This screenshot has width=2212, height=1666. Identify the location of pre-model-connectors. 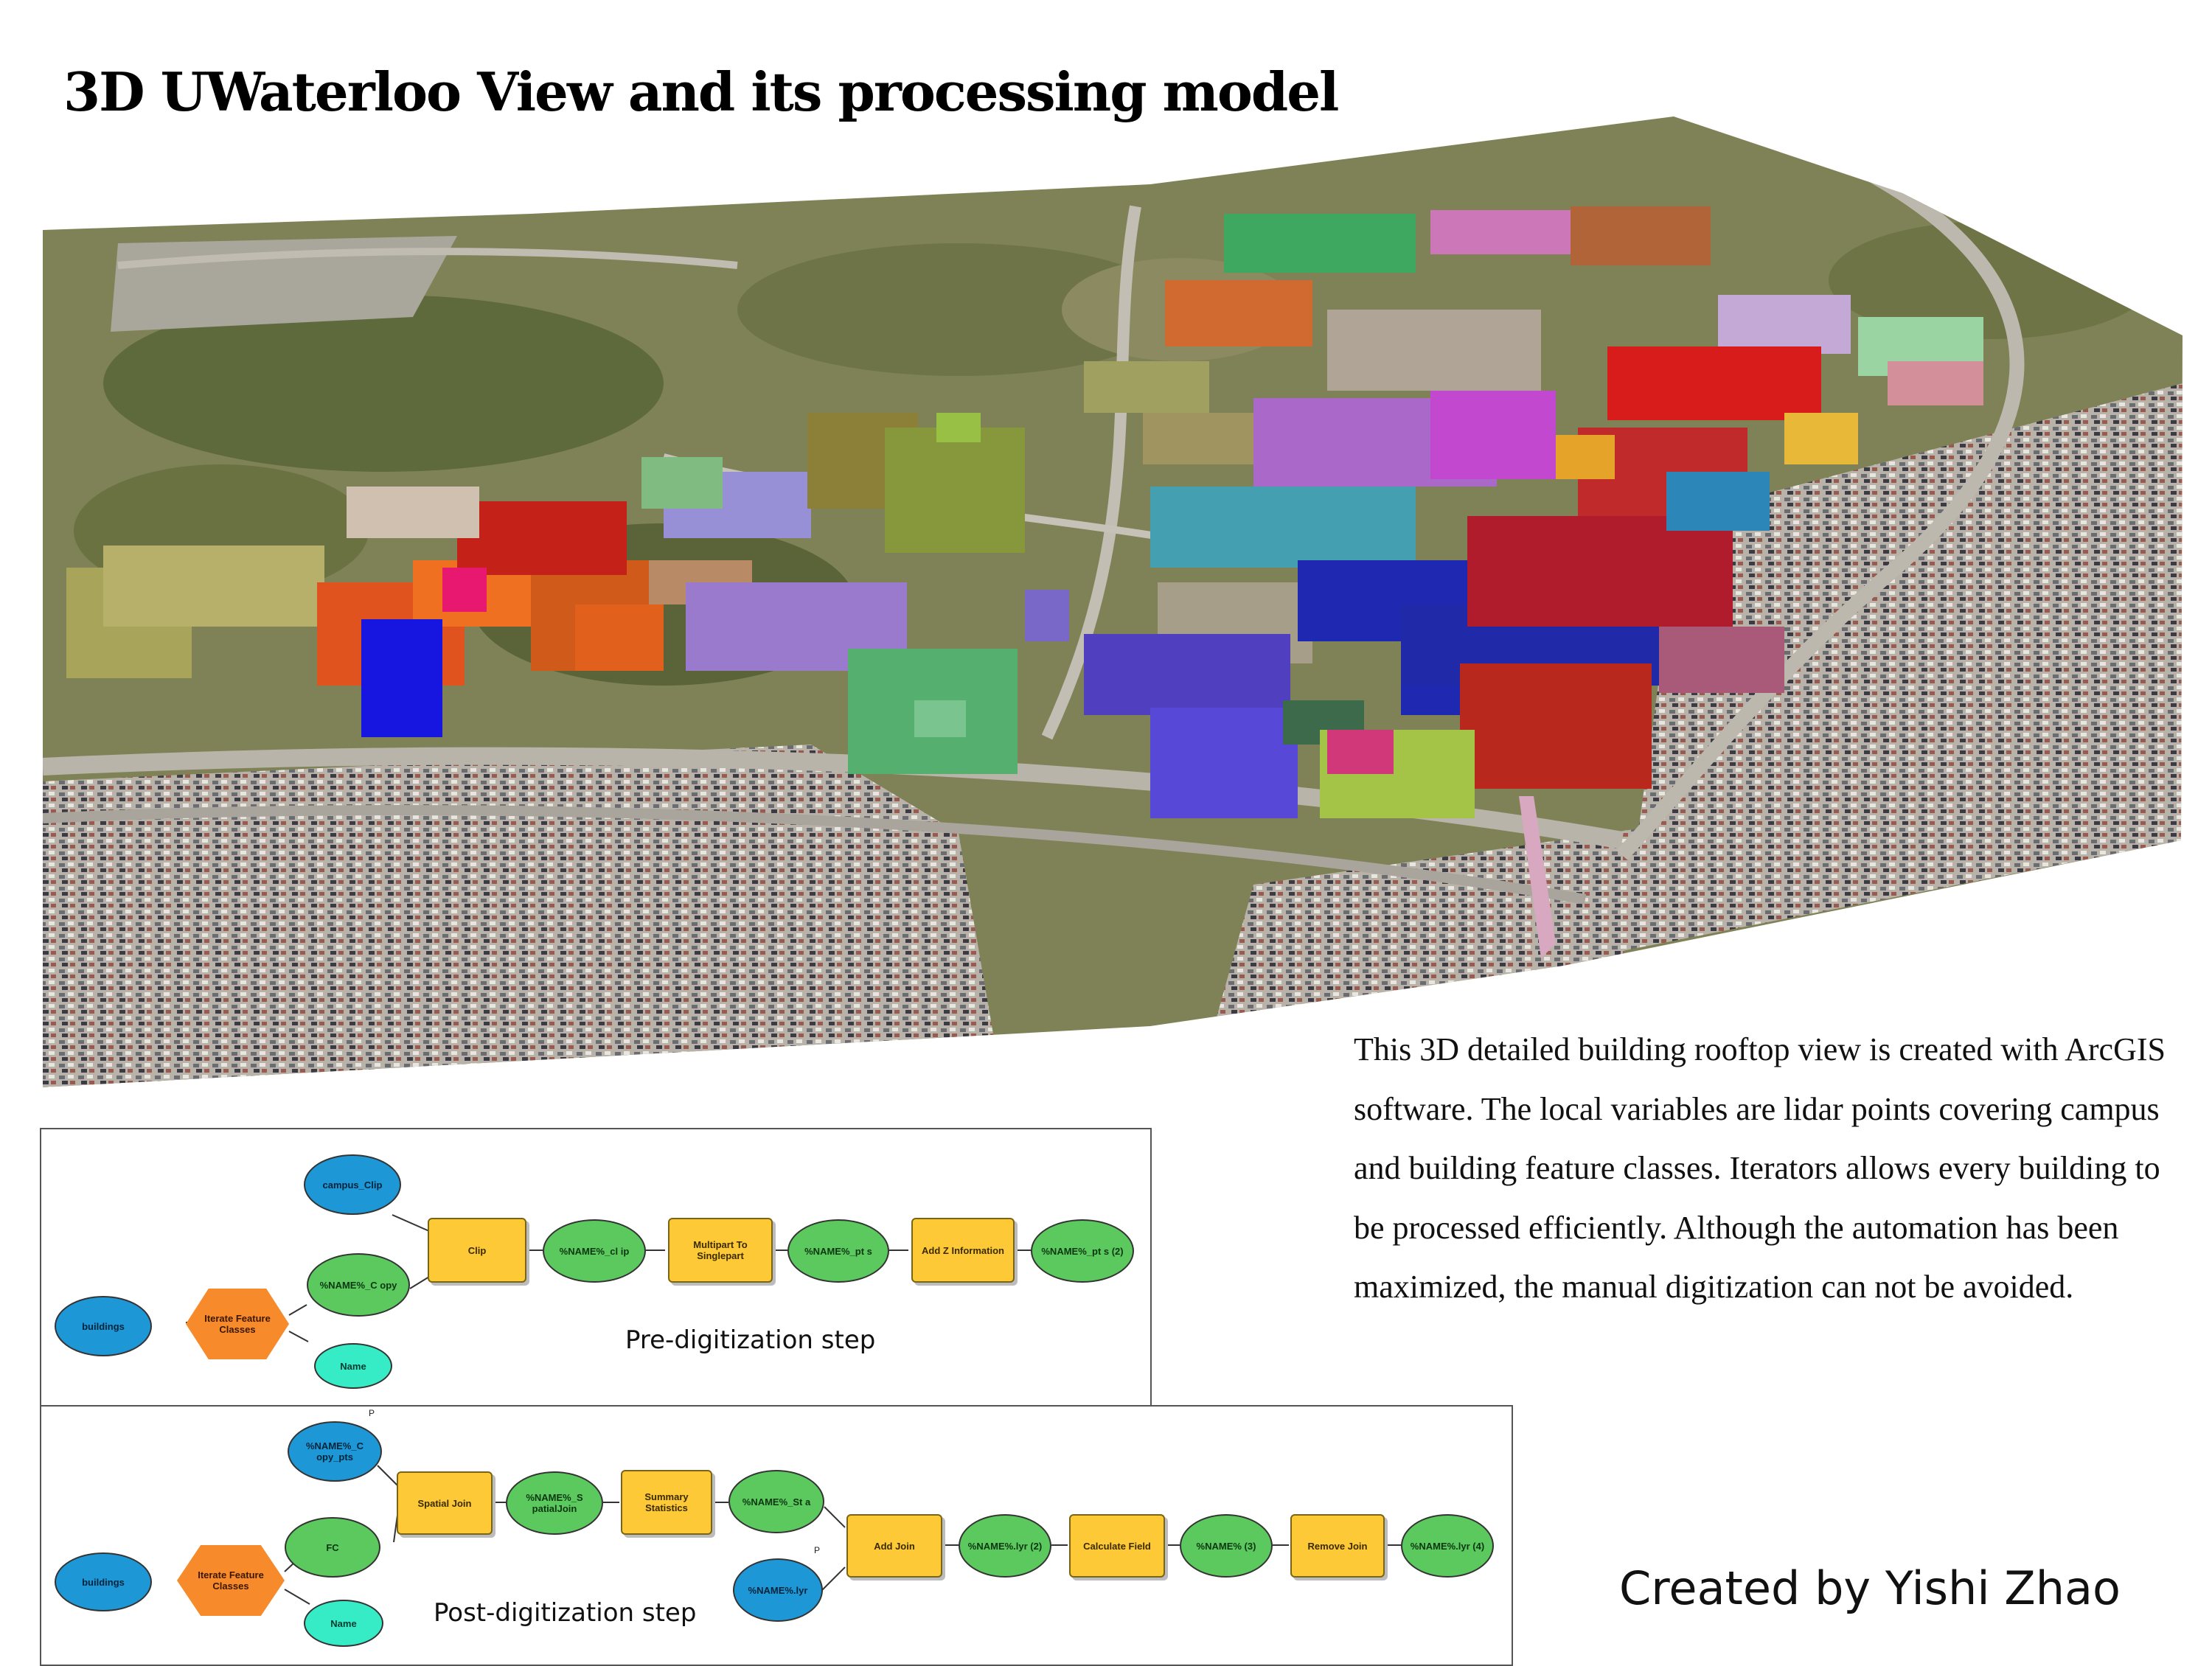
(608, 1278).